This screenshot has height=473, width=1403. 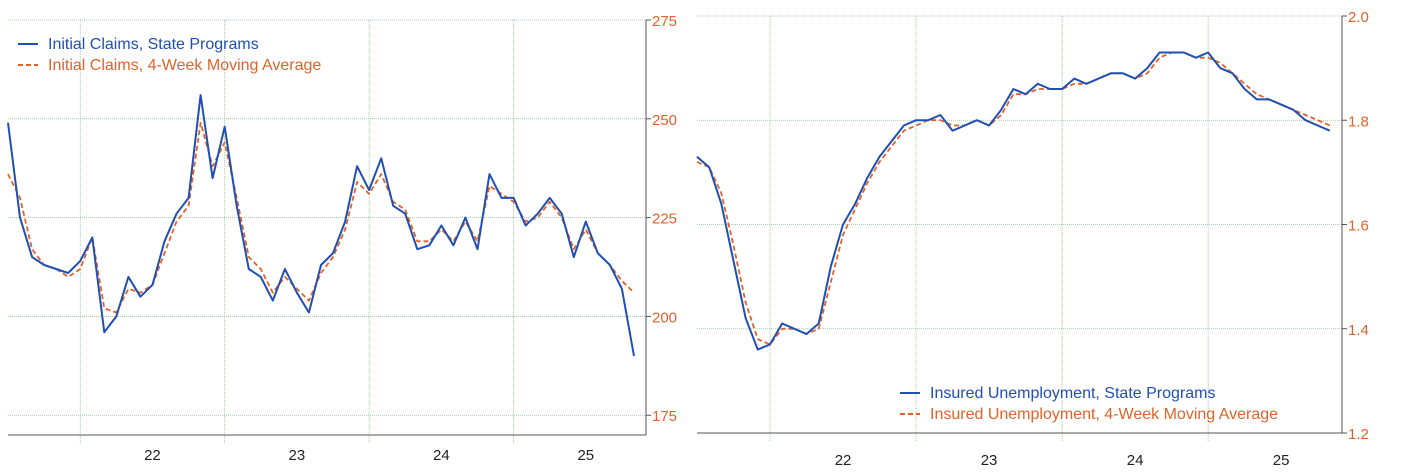 I want to click on y-tick-label: 275, so click(x=664, y=21).